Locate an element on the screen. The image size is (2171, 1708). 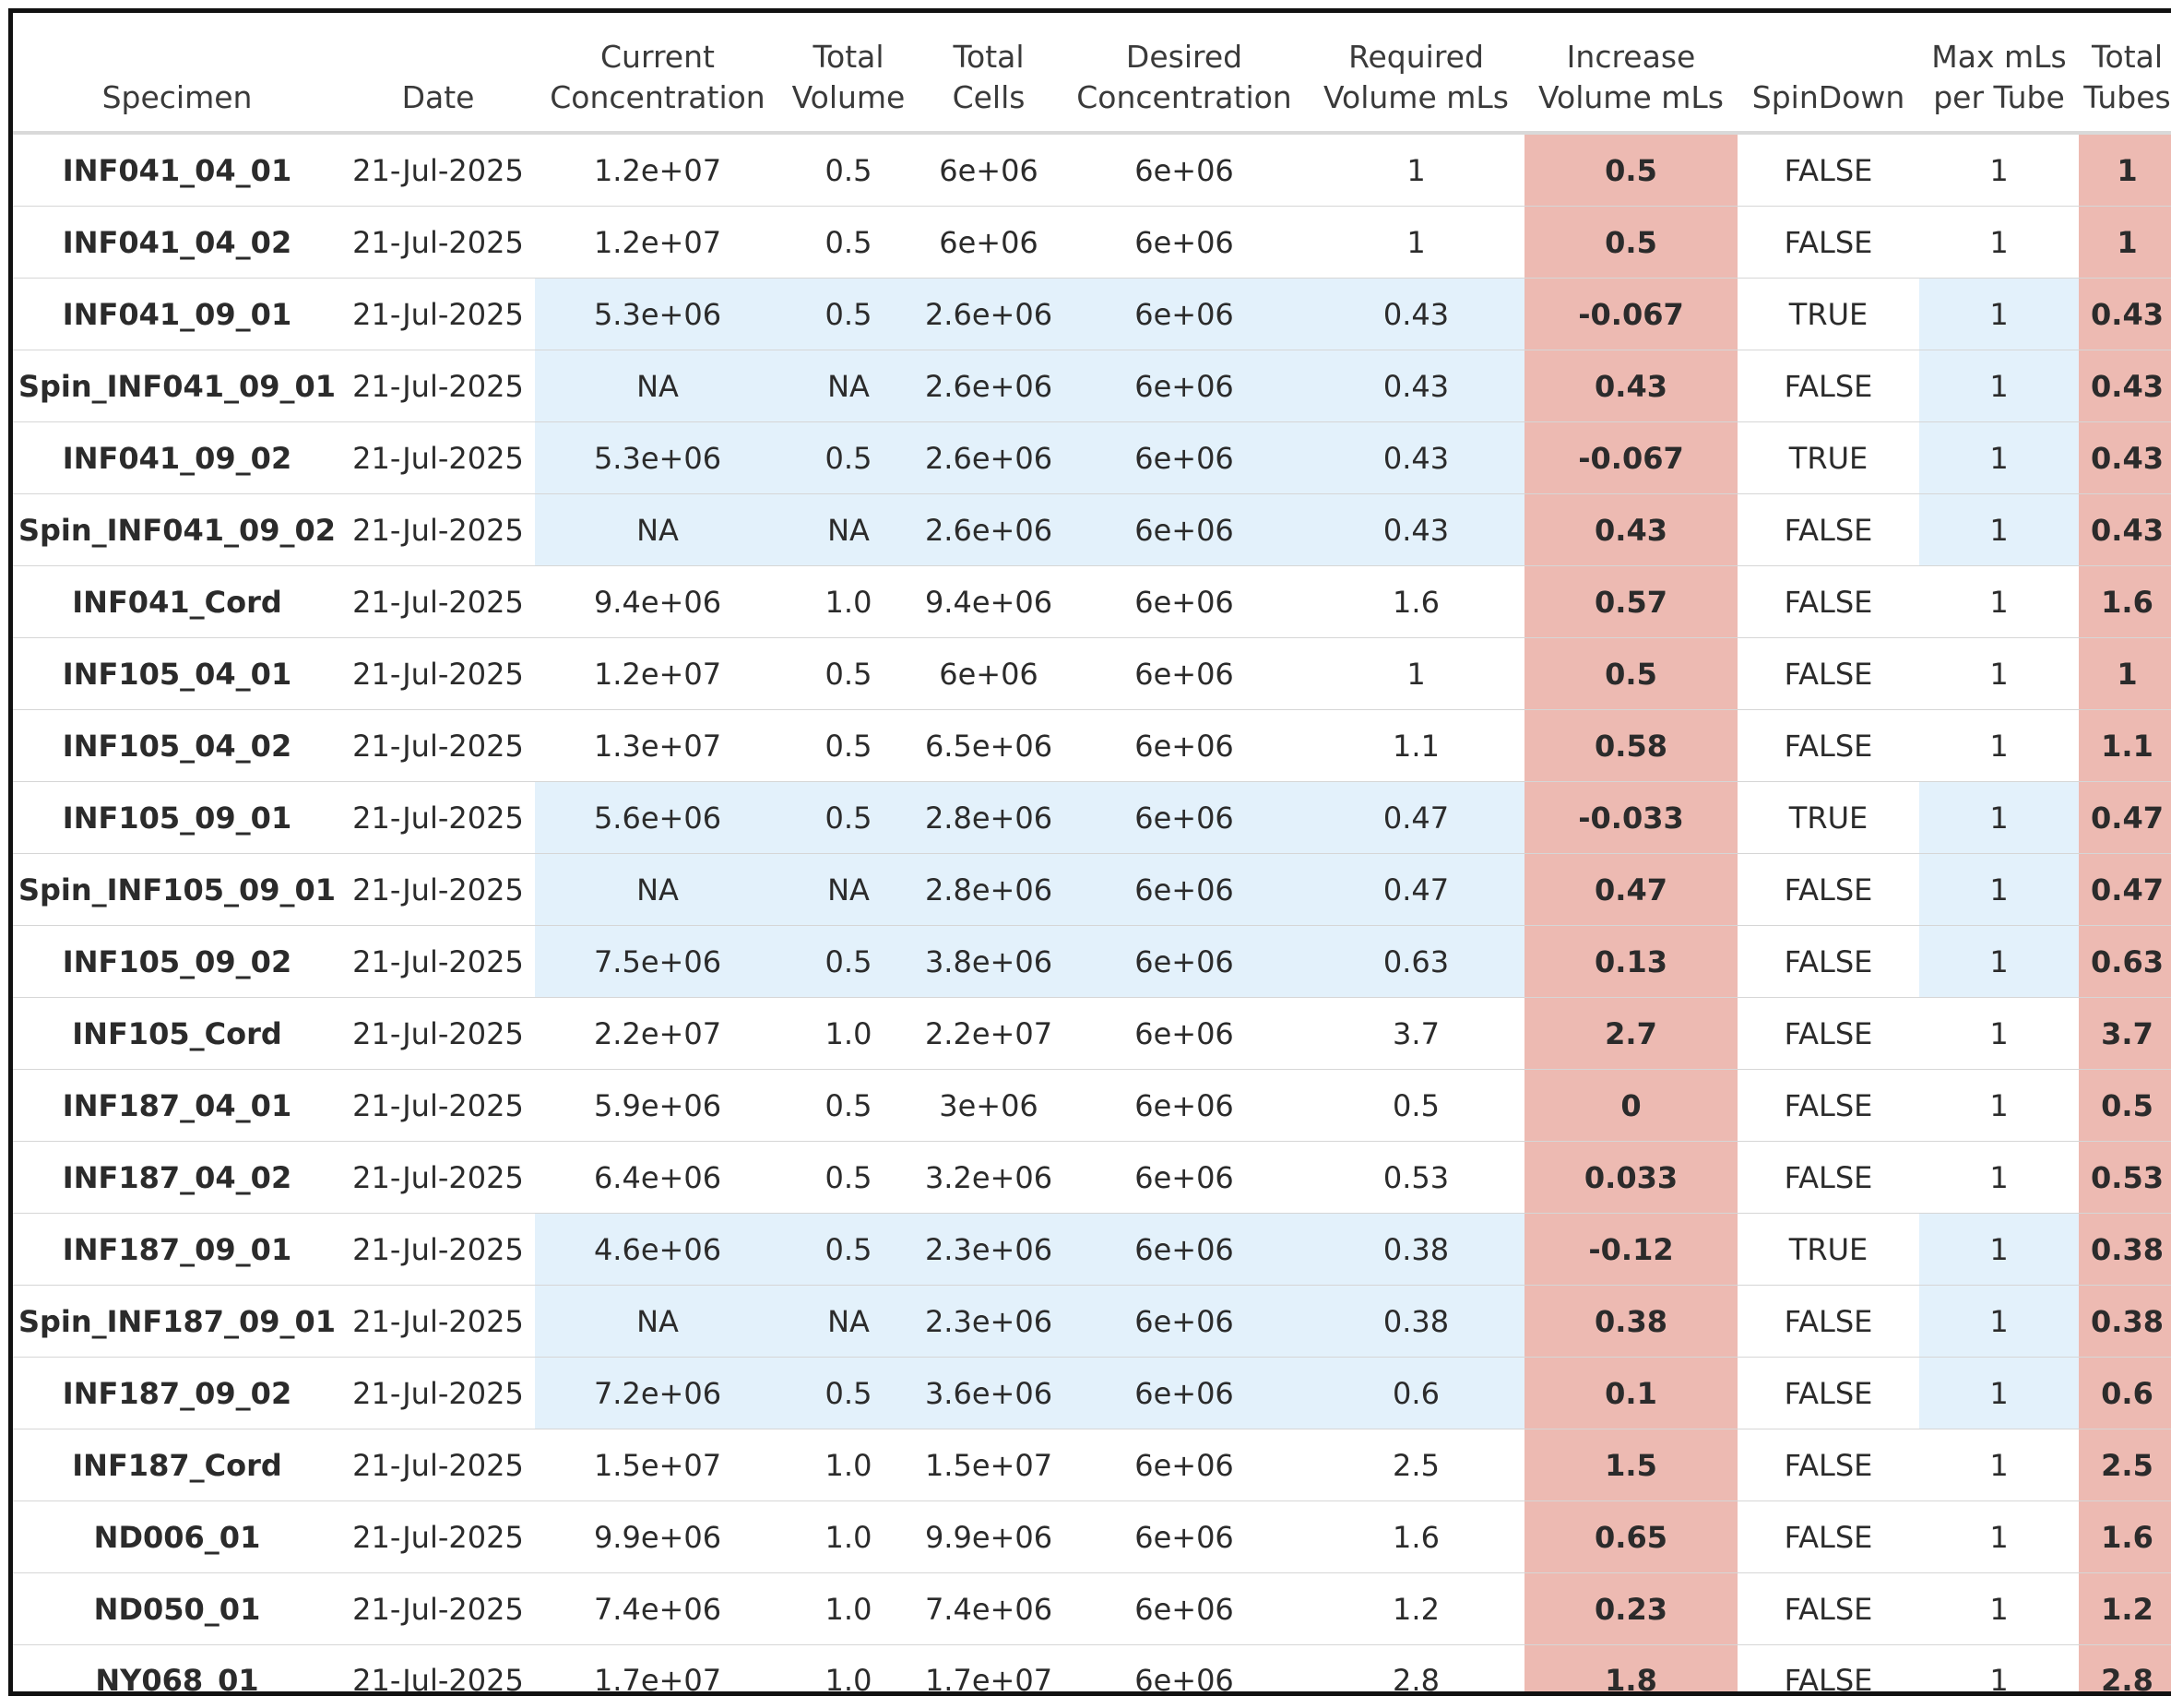
cell-specimen: INF041_Cord is located at coordinates (177, 601).